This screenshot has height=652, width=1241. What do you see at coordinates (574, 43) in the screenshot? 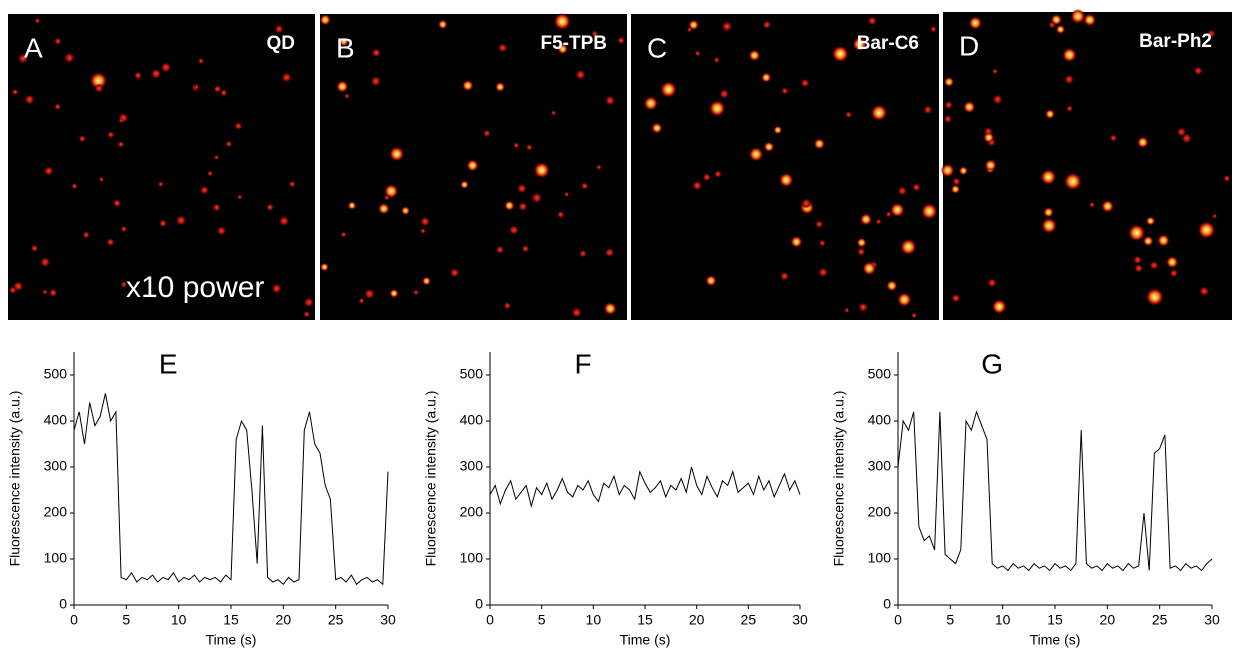
I see `panel-name: F5-TPB` at bounding box center [574, 43].